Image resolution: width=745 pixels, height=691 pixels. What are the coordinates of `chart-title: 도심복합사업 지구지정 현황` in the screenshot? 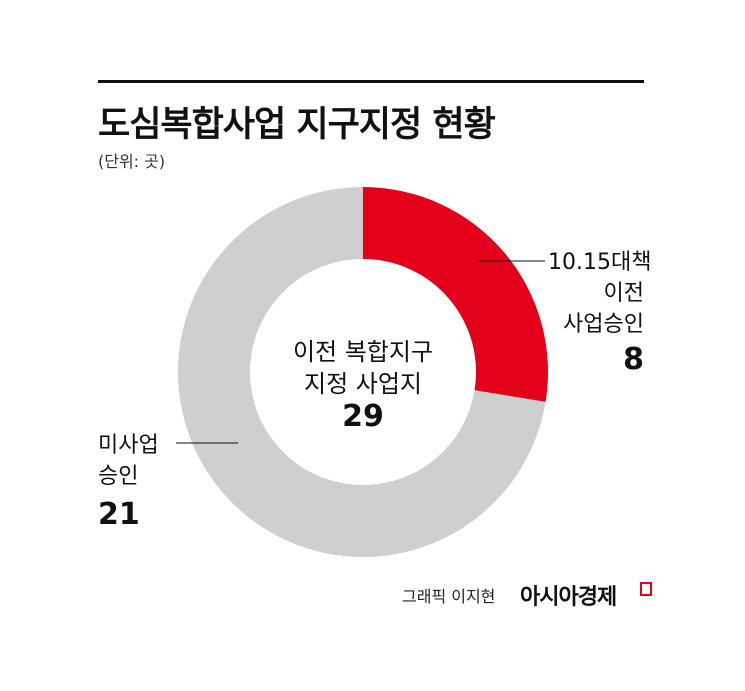 It's located at (297, 125).